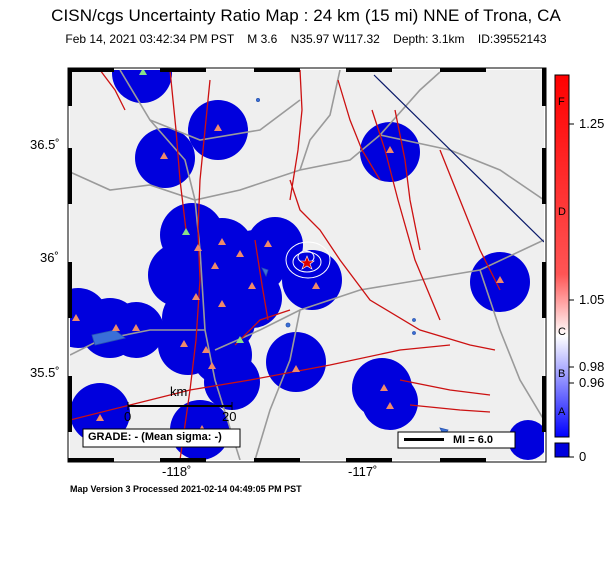 The image size is (612, 582). What do you see at coordinates (307, 262) in the screenshot?
I see `epicenter-star-icon` at bounding box center [307, 262].